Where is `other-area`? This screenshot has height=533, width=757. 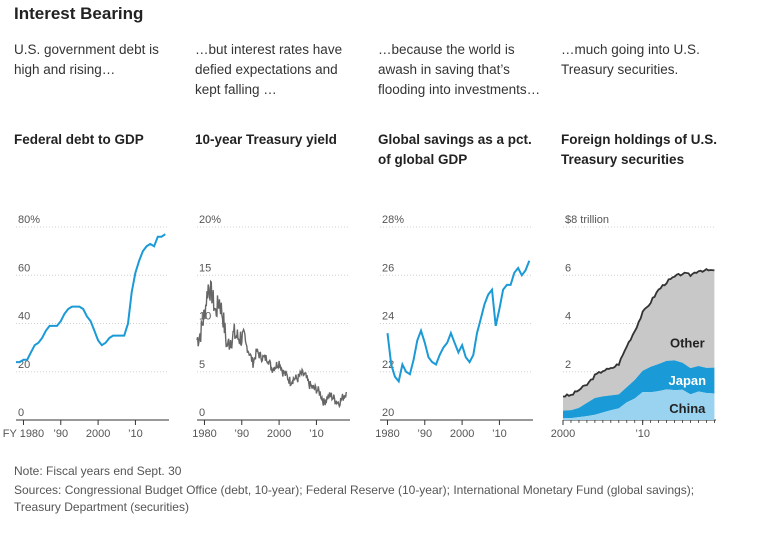 other-area is located at coordinates (639, 340).